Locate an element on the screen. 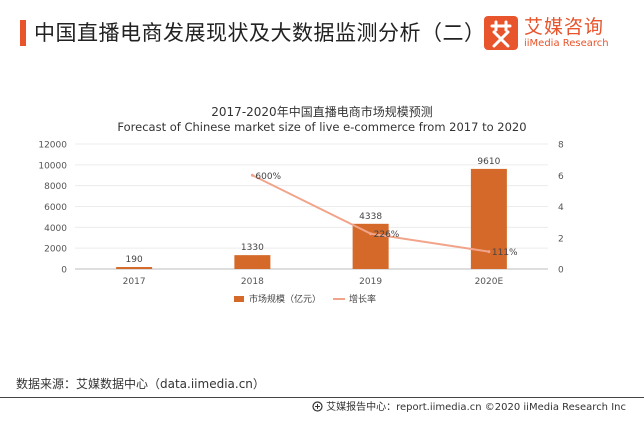  brand-logo: 艾媒咨询 iiMedia Research is located at coordinates (559, 34).